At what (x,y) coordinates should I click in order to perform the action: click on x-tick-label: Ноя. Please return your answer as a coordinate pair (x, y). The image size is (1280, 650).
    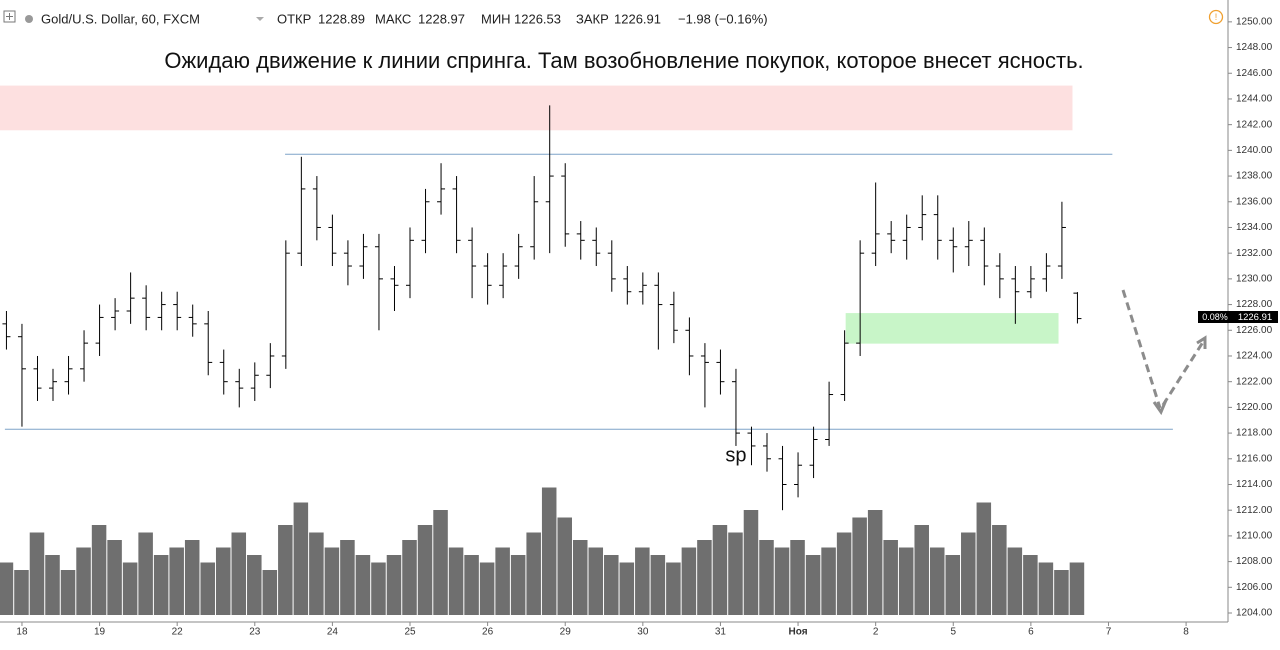
    Looking at the image, I should click on (798, 632).